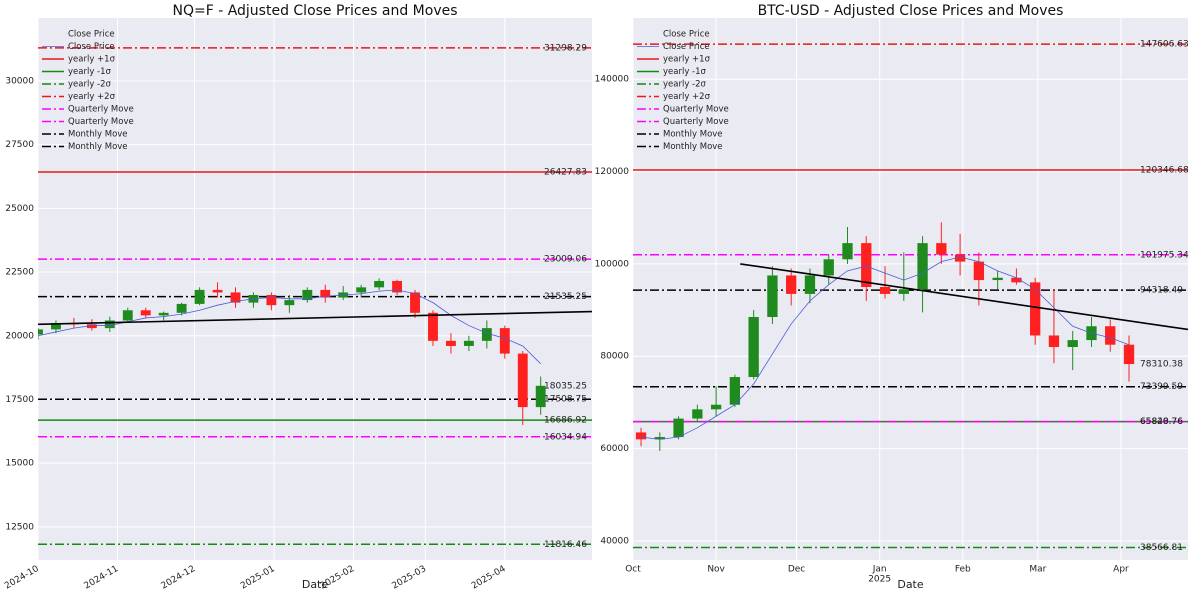  What do you see at coordinates (19, 464) in the screenshot?
I see `y-tick-label: 15000` at bounding box center [19, 464].